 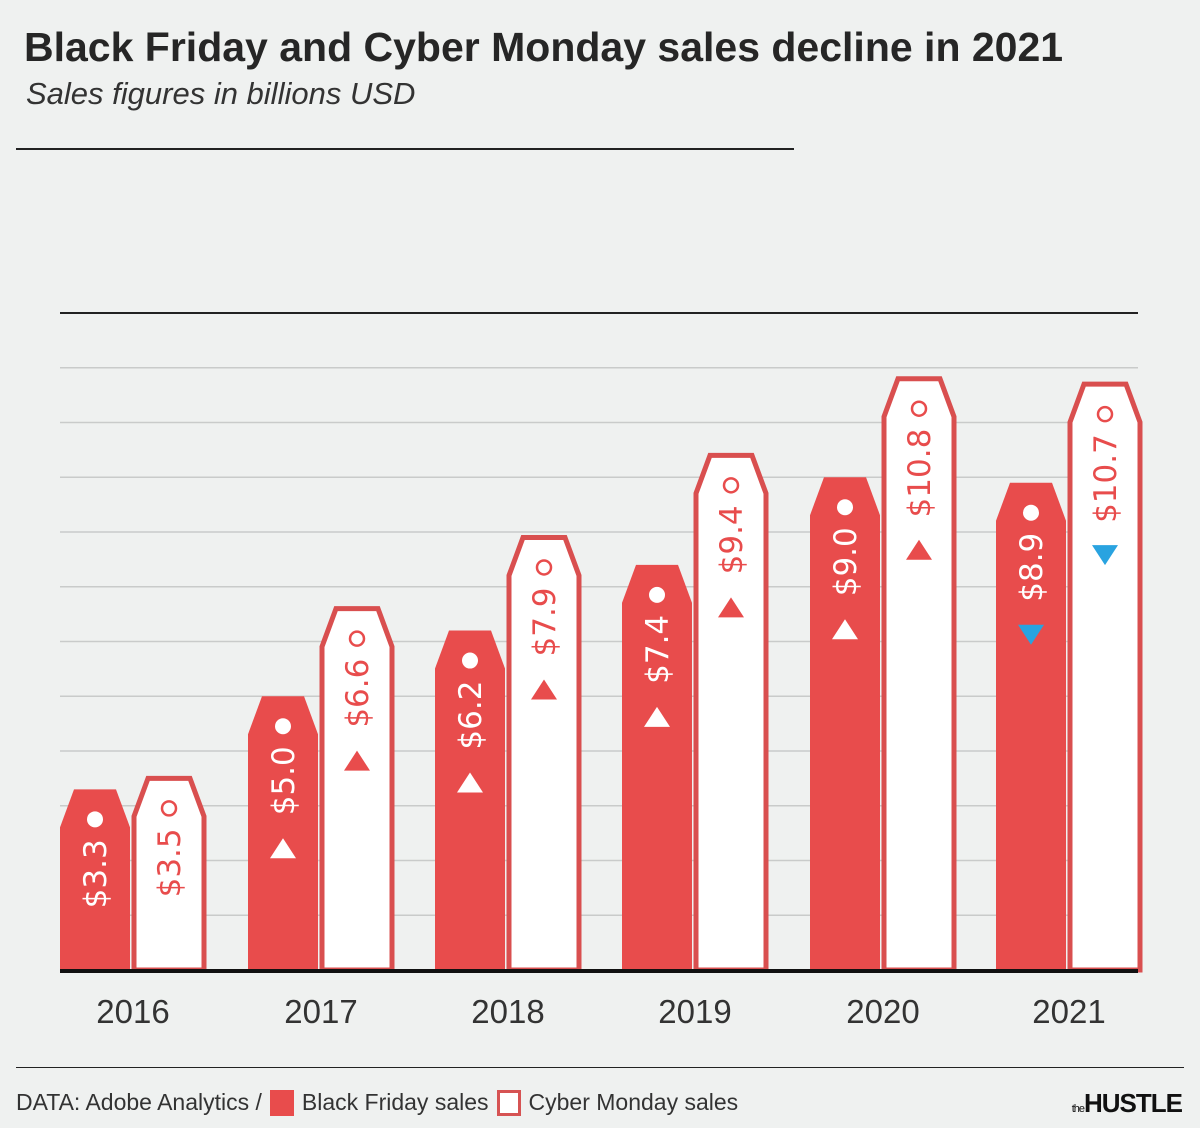 I want to click on x-tick-label: 2019, so click(x=694, y=1011).